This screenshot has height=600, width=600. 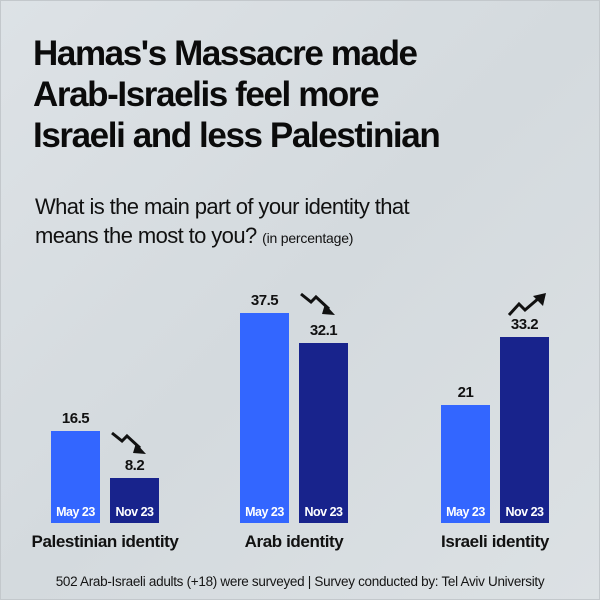 I want to click on category-label: Israeli identity, so click(x=495, y=541).